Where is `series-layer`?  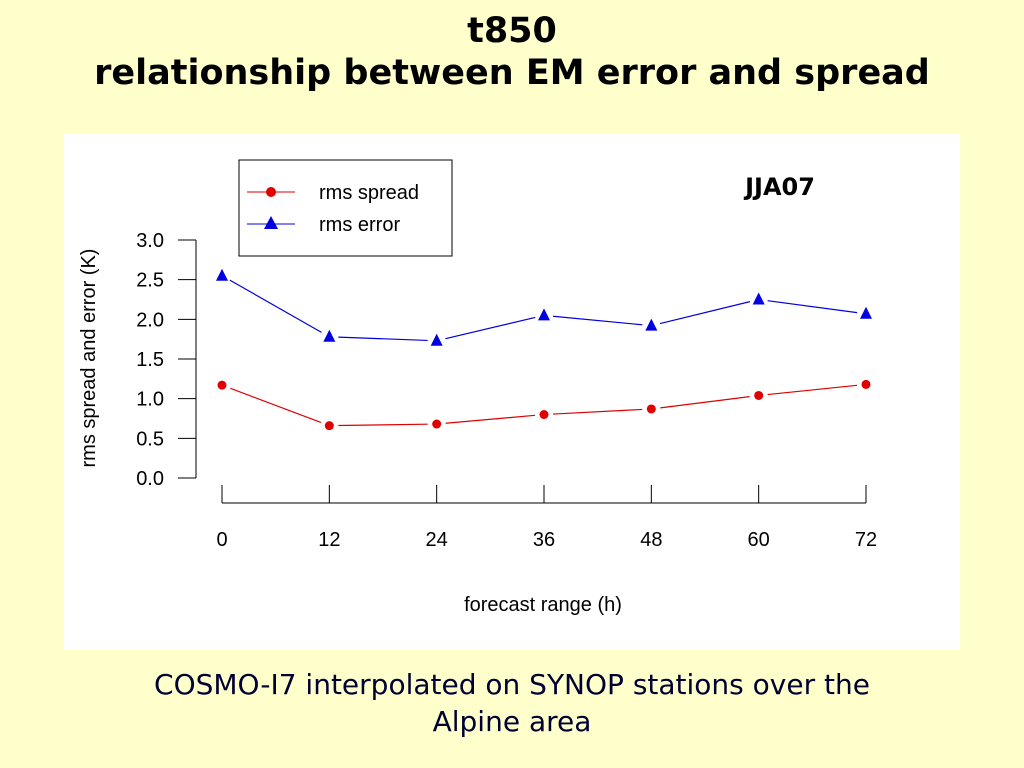 series-layer is located at coordinates (544, 349).